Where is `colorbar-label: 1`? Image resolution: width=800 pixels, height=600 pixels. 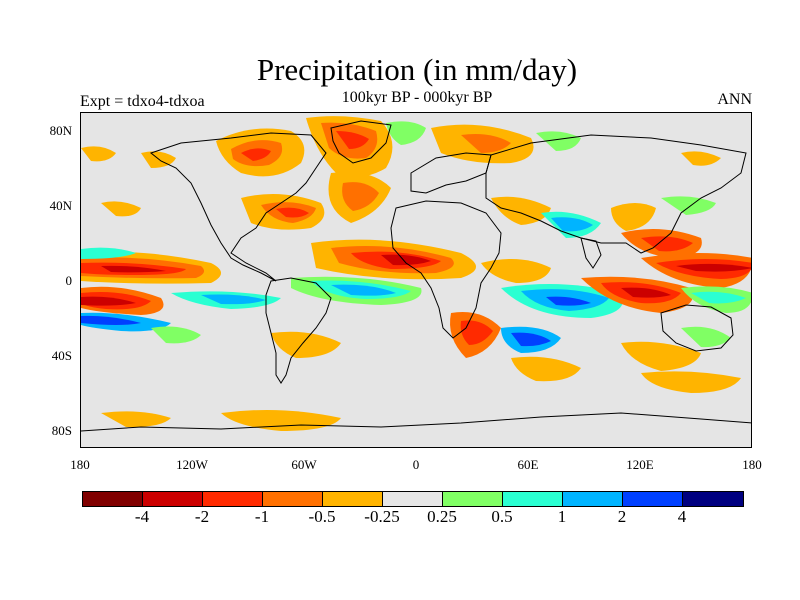 colorbar-label: 1 is located at coordinates (562, 516).